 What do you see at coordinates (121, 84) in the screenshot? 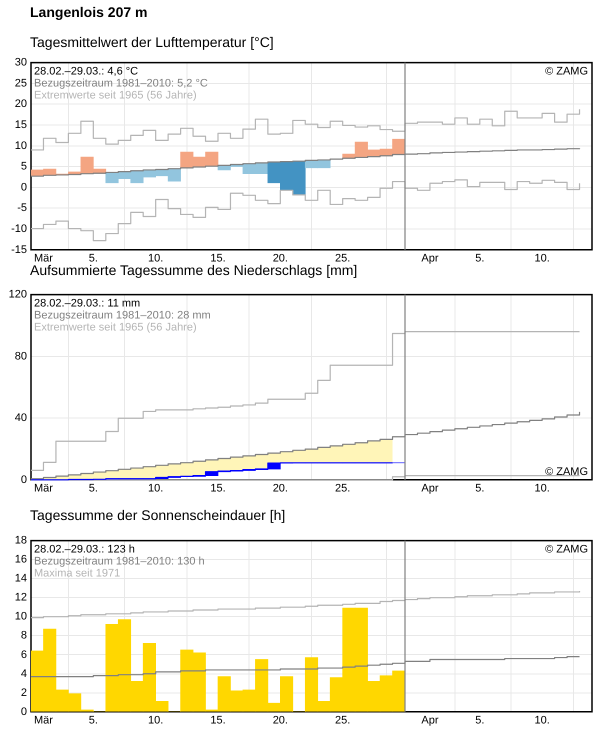
I see `annotation: Bezugszeitraum 1981–2010: 5,2 °C` at bounding box center [121, 84].